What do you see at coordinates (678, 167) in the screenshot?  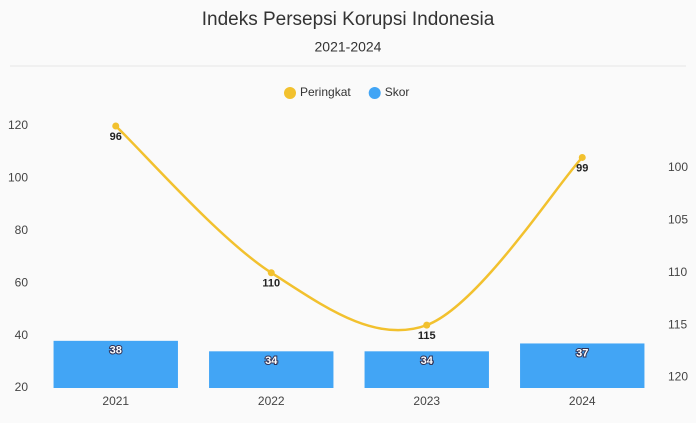 I see `y2-tick-label: 100` at bounding box center [678, 167].